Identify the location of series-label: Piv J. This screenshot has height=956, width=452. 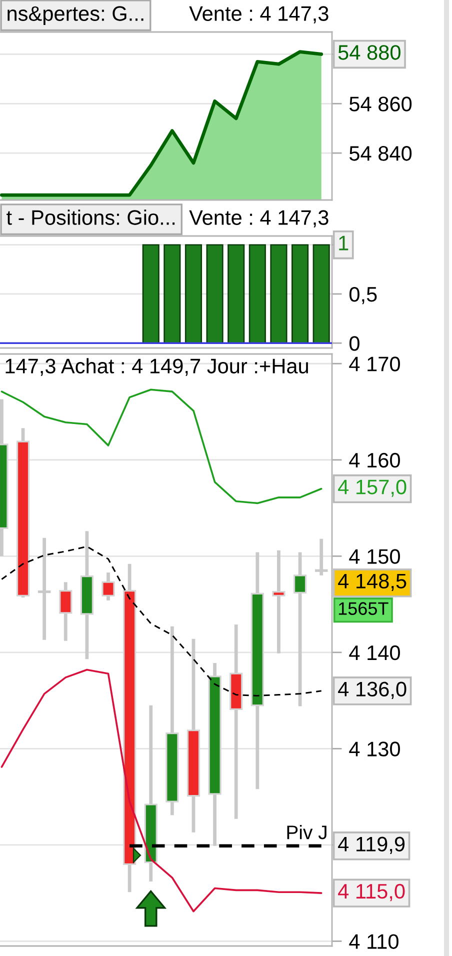
(306, 832).